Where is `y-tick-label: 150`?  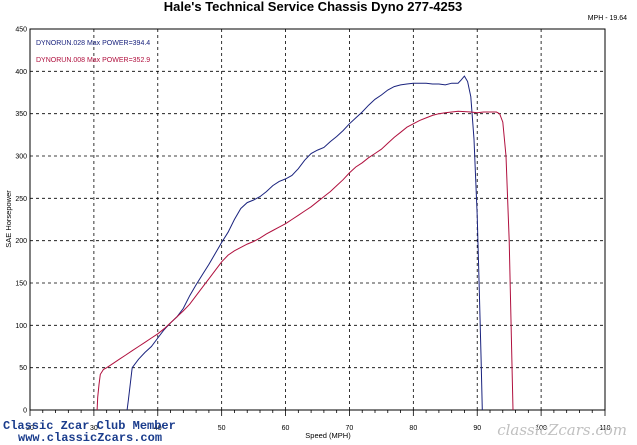 y-tick-label: 150 is located at coordinates (21, 284).